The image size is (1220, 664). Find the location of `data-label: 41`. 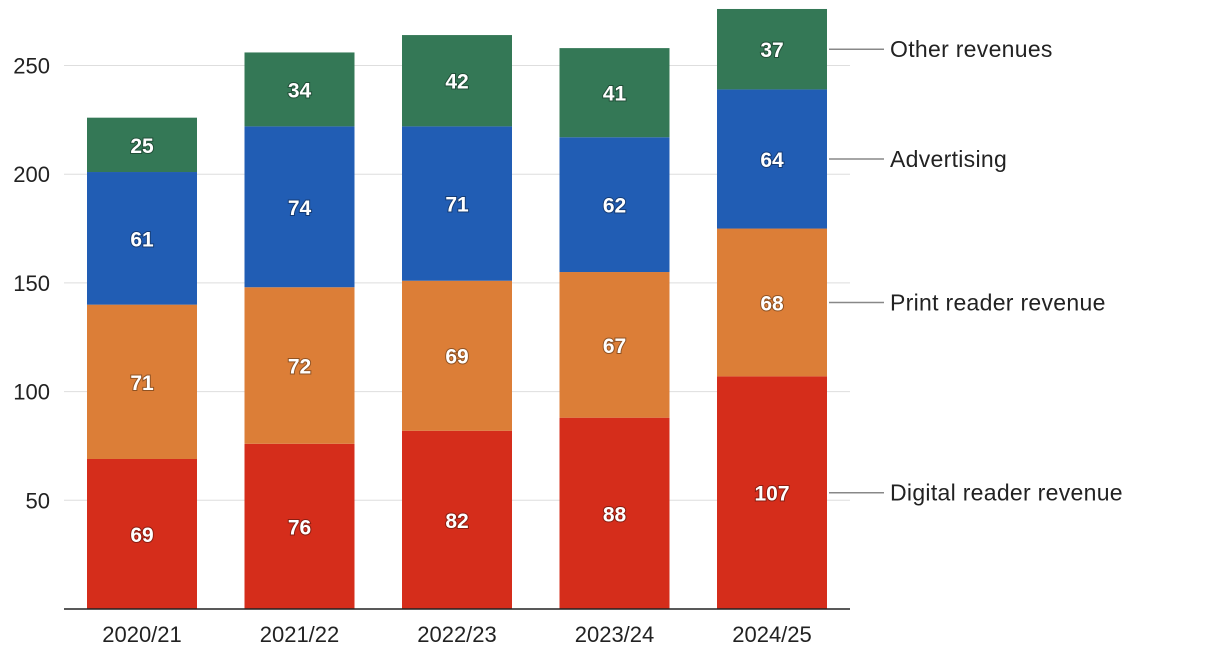

data-label: 41 is located at coordinates (615, 94).